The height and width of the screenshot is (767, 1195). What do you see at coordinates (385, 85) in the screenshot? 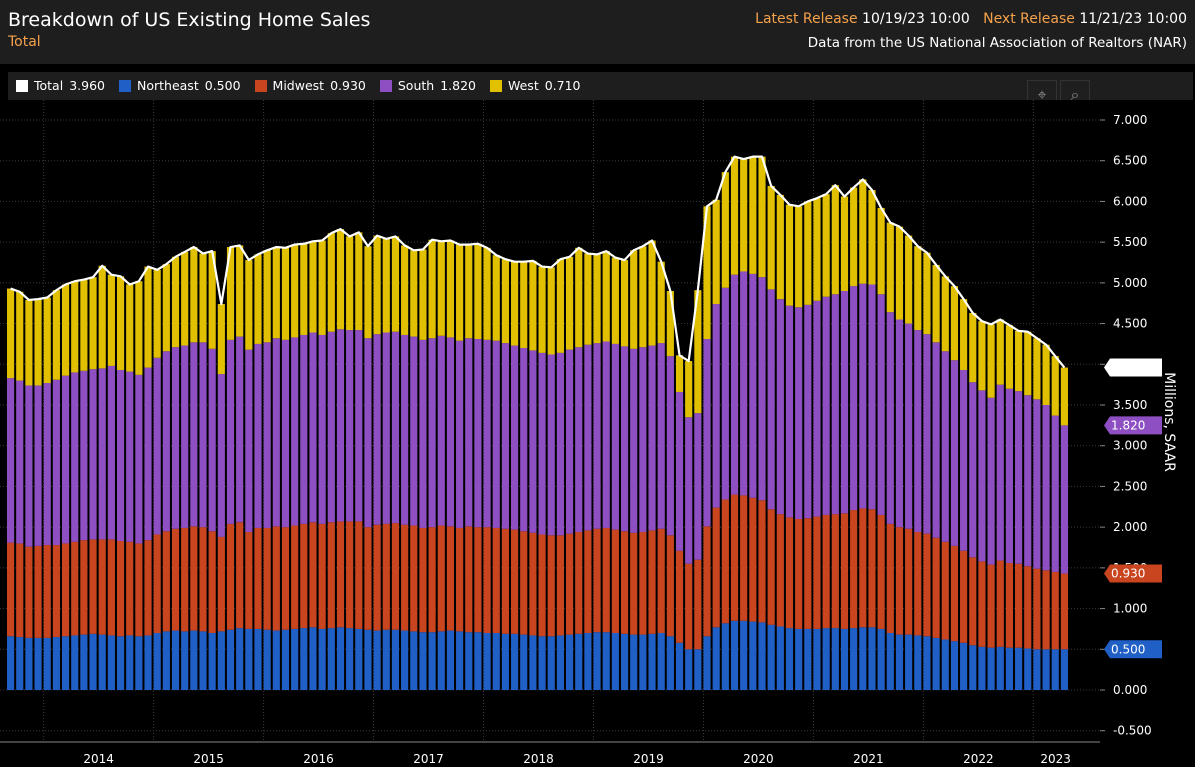
I see `legend-swatch` at bounding box center [385, 85].